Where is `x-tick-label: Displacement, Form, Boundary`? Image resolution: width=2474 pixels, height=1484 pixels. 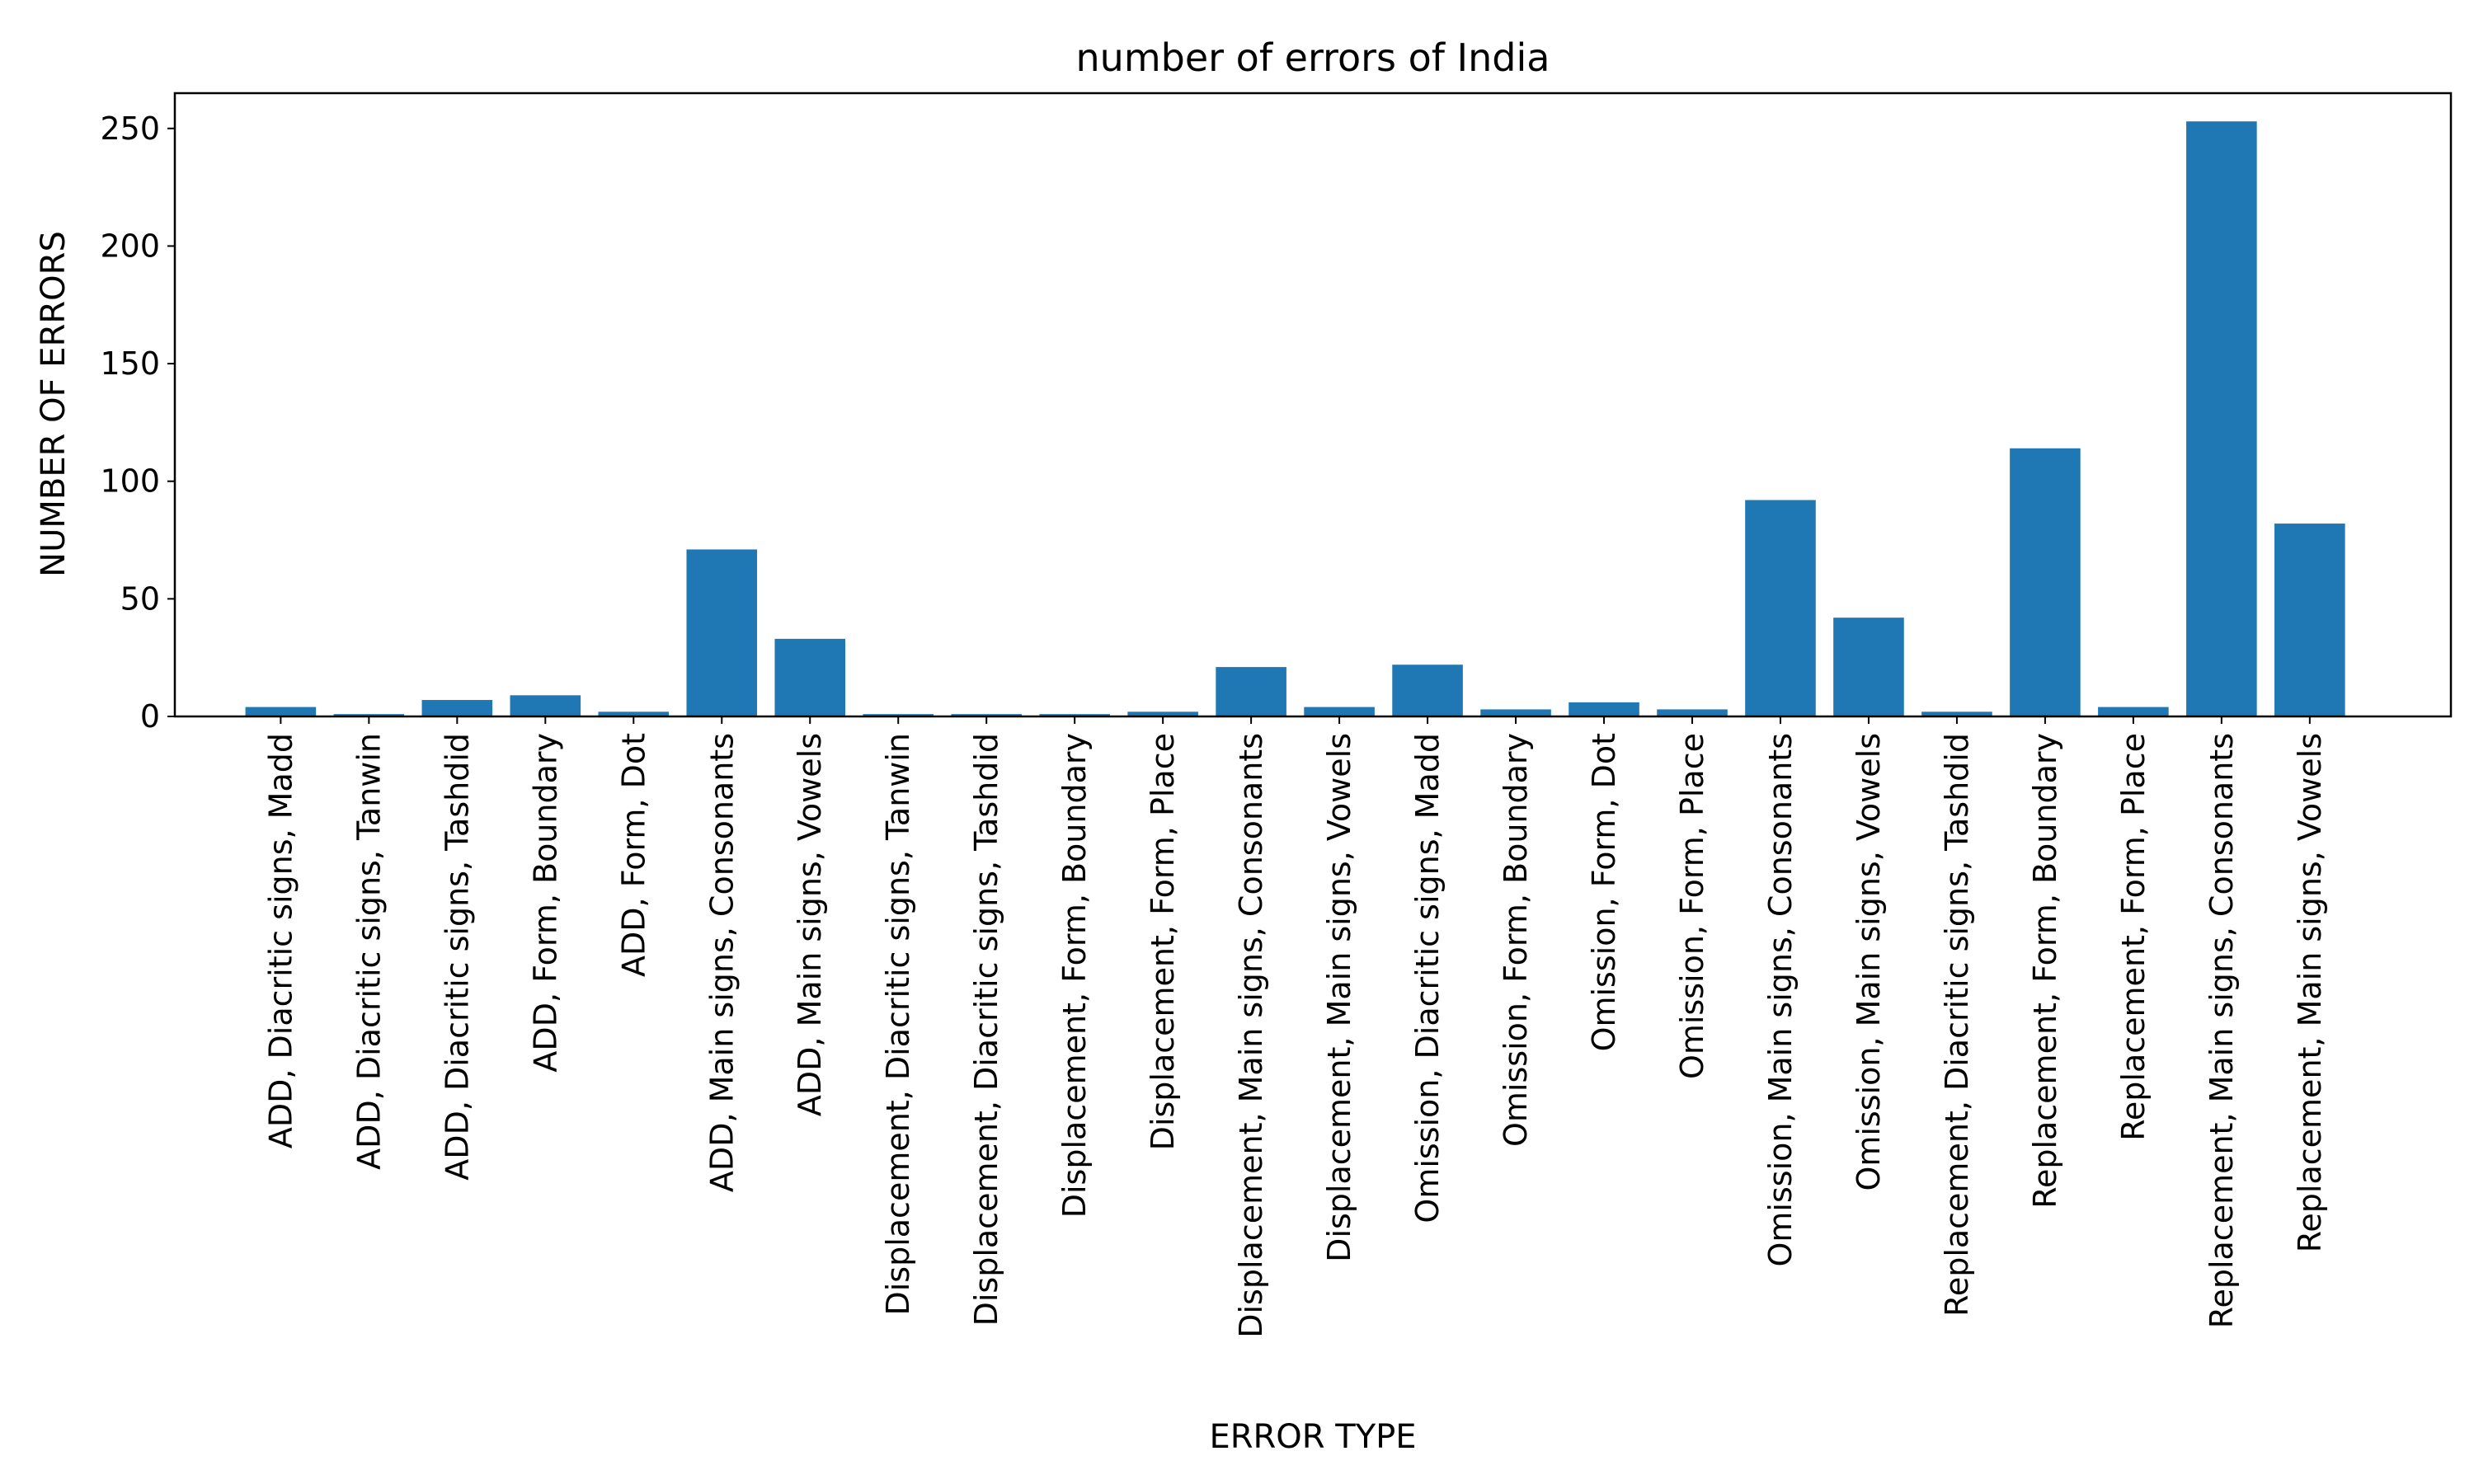 x-tick-label: Displacement, Form, Boundary is located at coordinates (1074, 975).